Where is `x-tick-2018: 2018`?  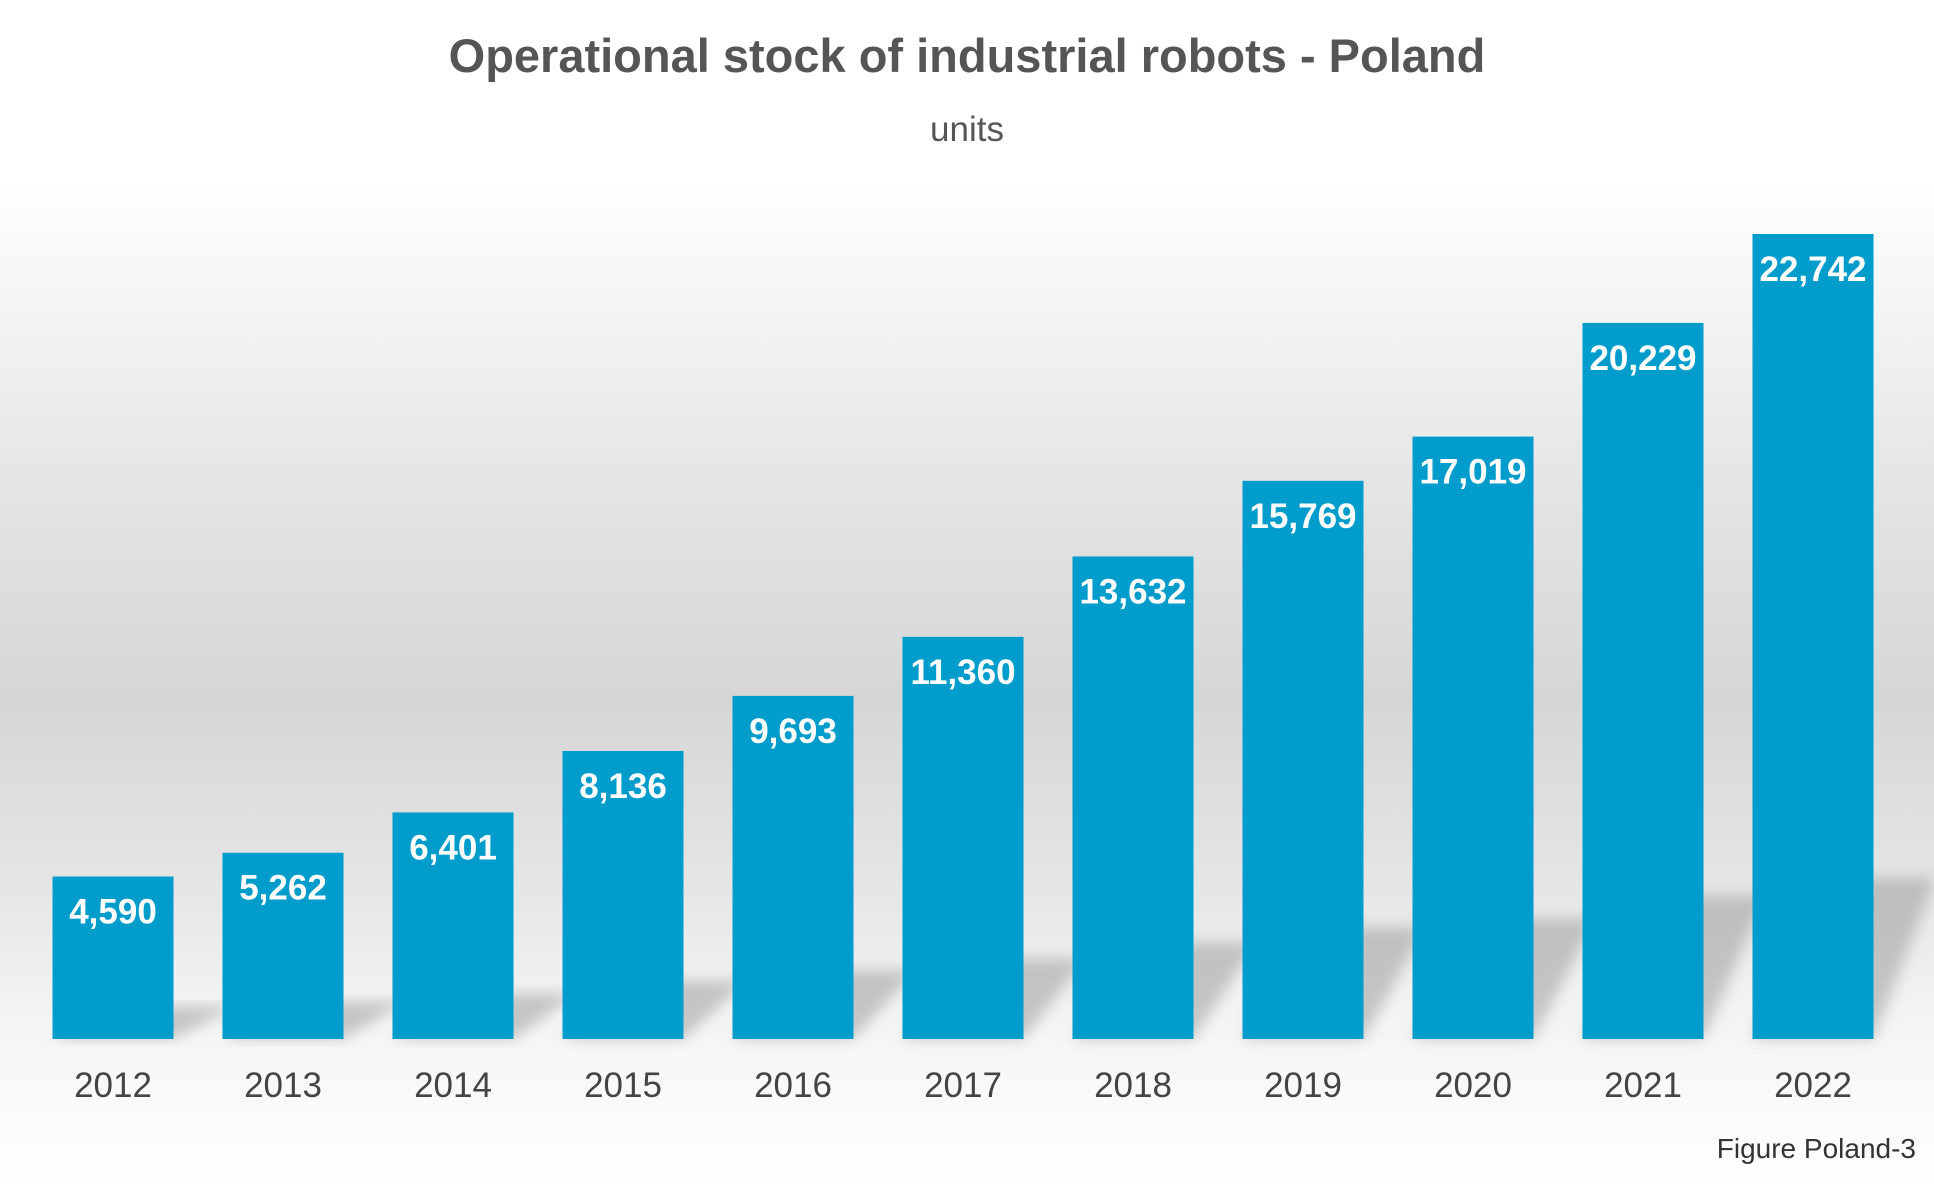
x-tick-2018: 2018 is located at coordinates (1133, 1085).